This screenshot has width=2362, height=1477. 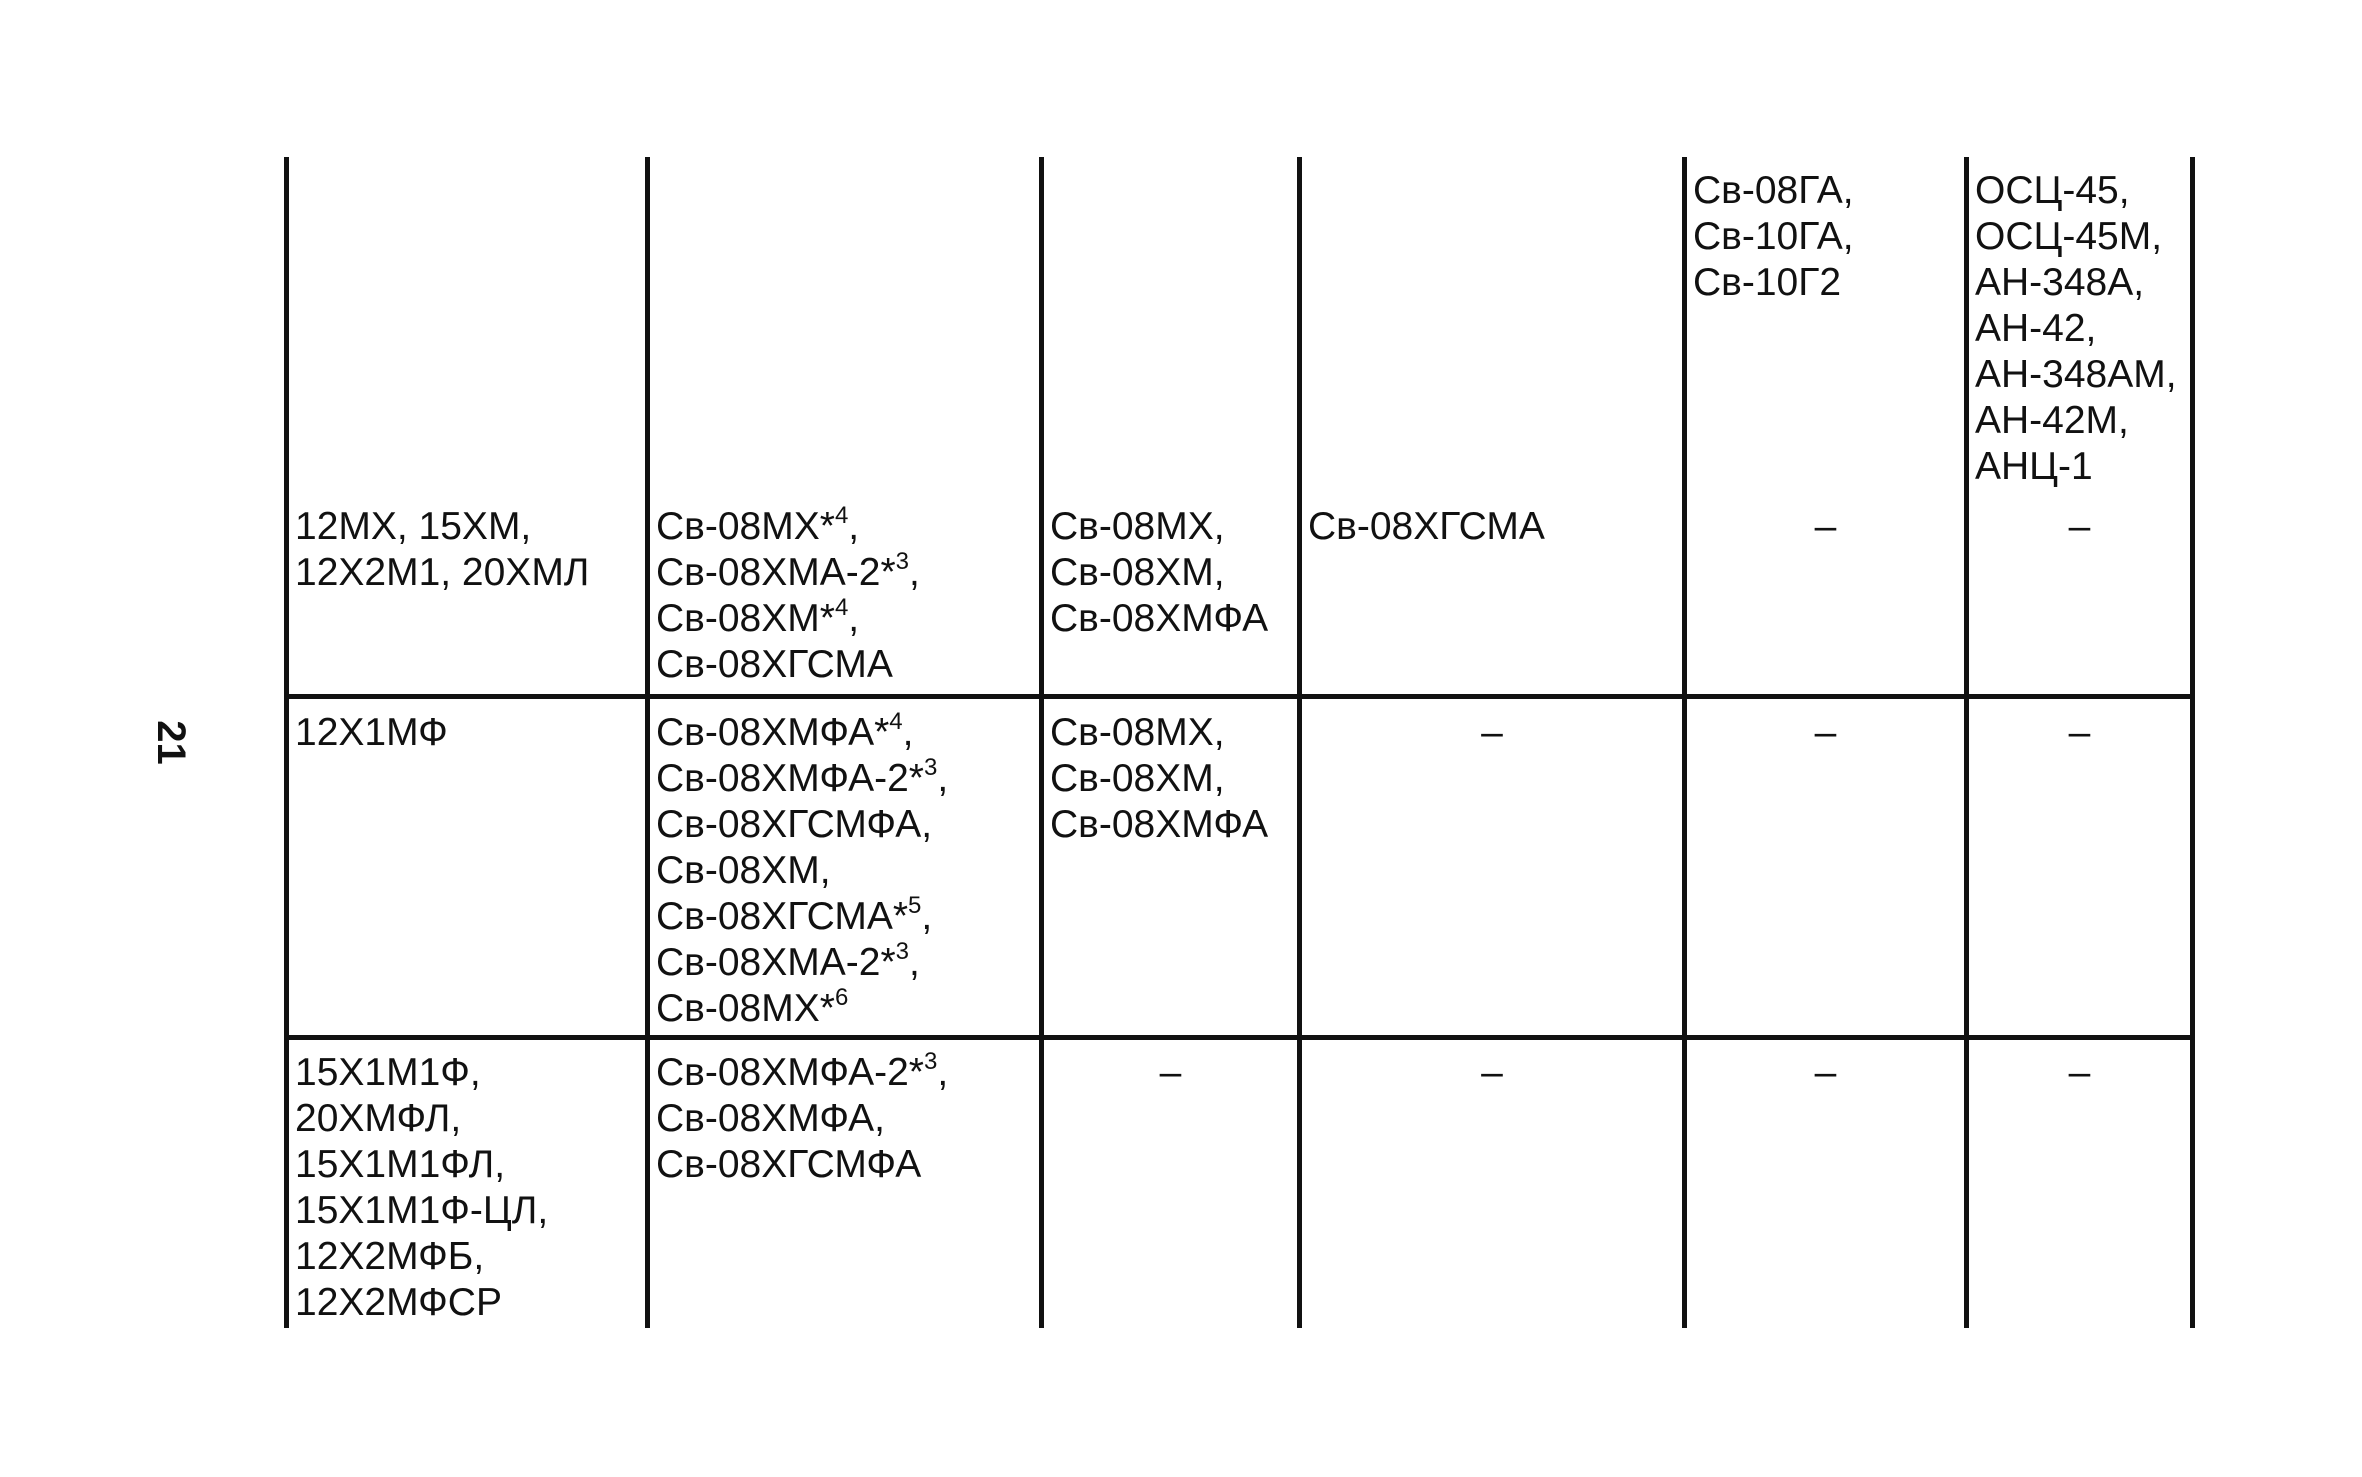 I want to click on cell-line: 15Х1М1ФЛ,, so click(x=400, y=1164).